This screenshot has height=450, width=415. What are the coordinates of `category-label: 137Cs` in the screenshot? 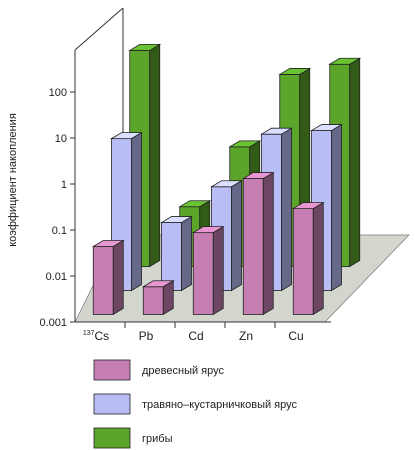 It's located at (96, 336).